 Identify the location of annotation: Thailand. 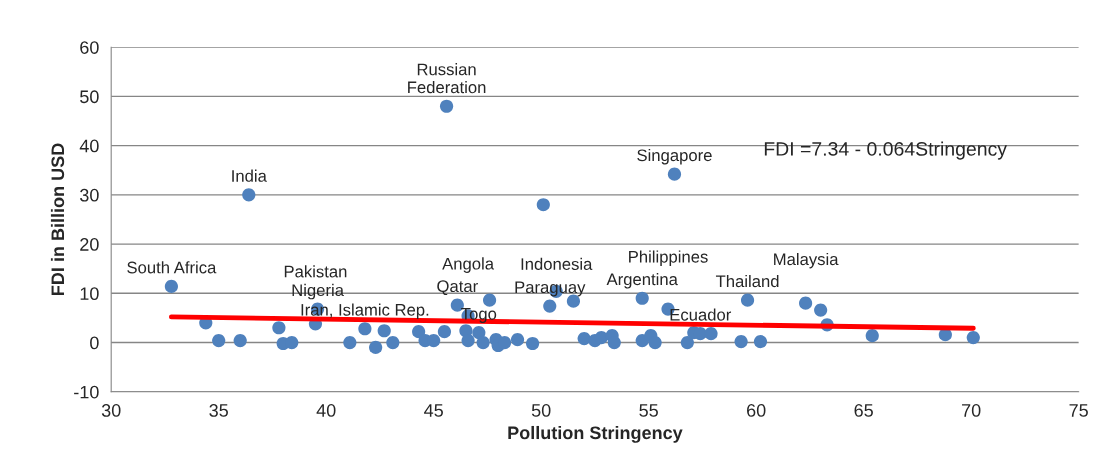
(747, 281).